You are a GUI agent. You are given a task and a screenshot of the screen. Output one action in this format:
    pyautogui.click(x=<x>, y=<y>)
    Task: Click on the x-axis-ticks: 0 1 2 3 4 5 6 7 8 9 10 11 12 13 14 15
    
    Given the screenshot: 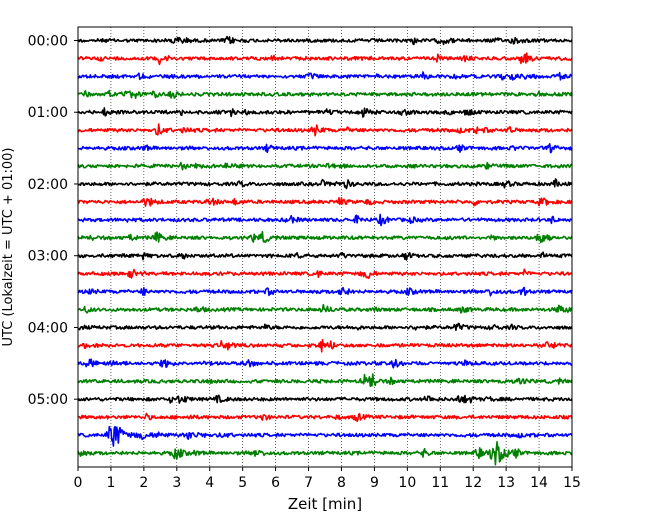 What is the action you would take?
    pyautogui.click(x=327, y=479)
    